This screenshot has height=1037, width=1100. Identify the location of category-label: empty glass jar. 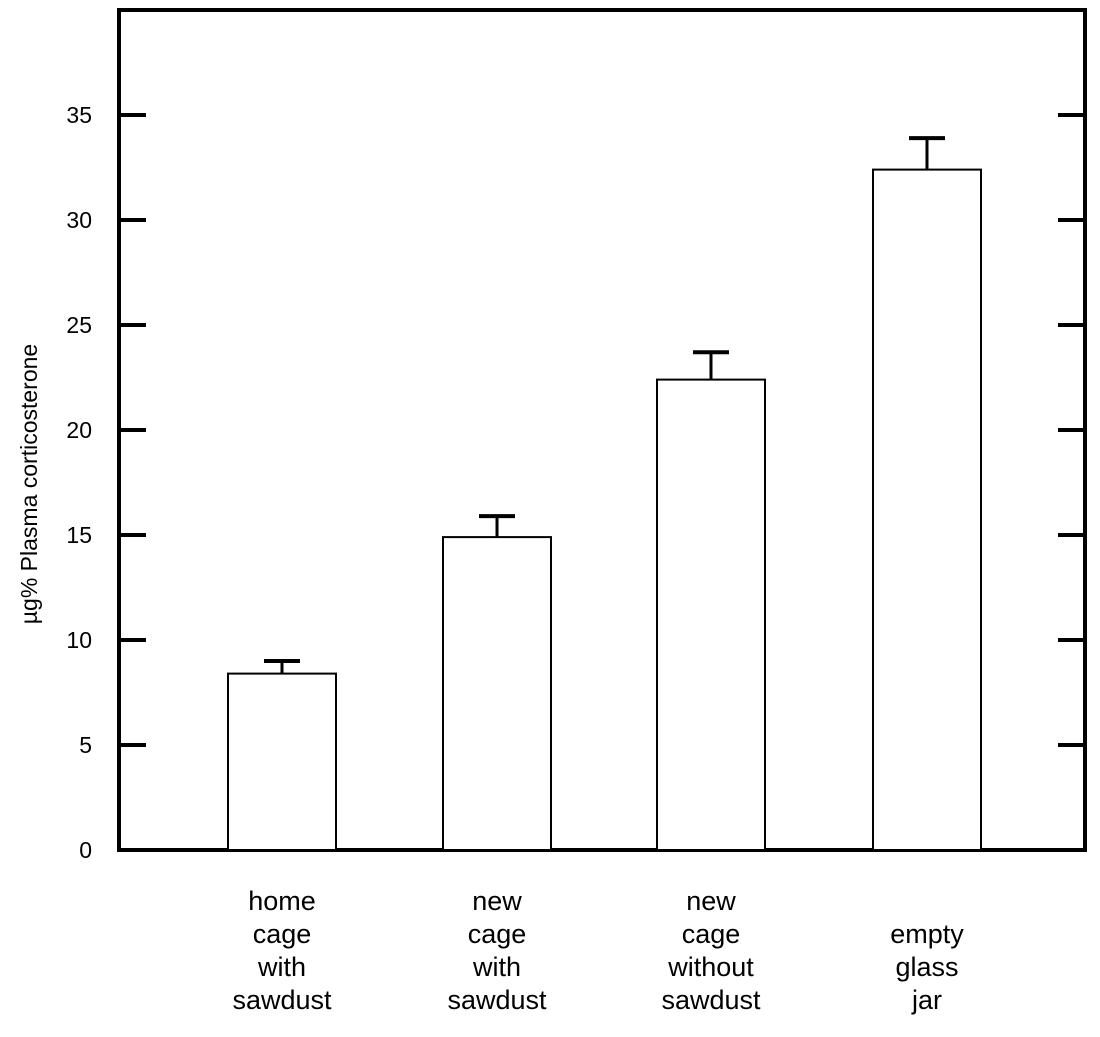
(927, 967).